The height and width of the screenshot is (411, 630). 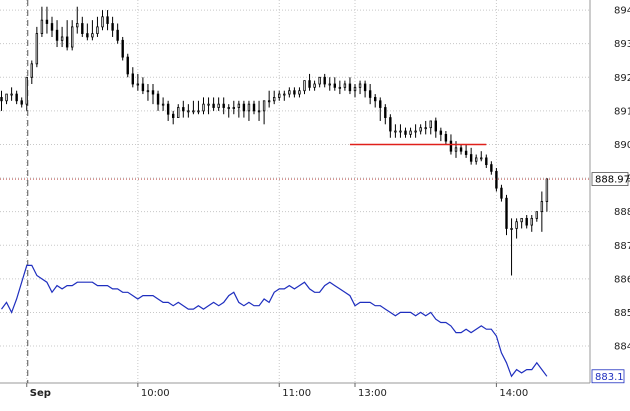 What do you see at coordinates (277, 391) in the screenshot?
I see `x-axis: Sep 10:00 11:00 13:00 14:00` at bounding box center [277, 391].